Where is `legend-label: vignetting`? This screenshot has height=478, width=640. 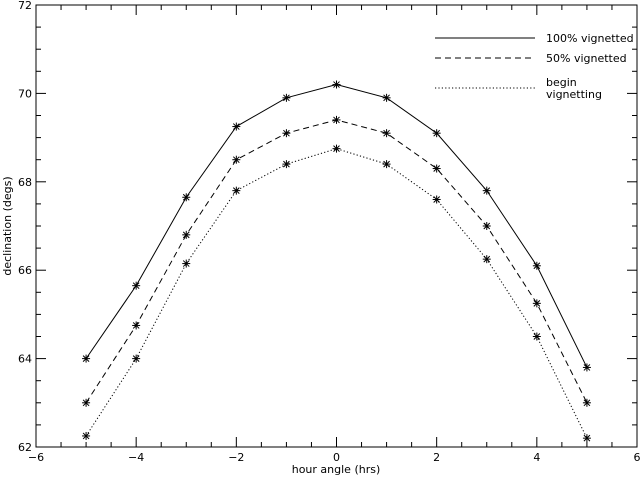 legend-label: vignetting is located at coordinates (574, 94).